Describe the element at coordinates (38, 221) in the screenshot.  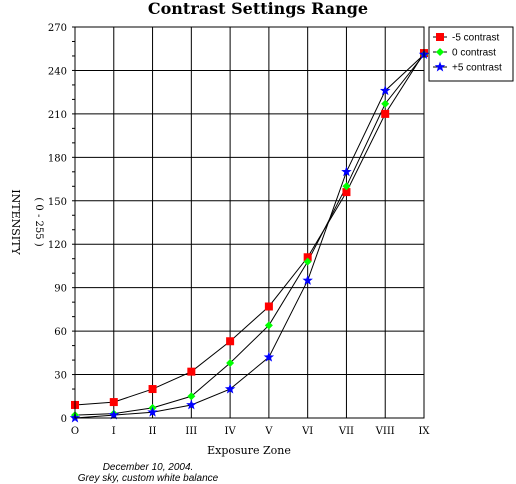
I see `y-axis-label-range: ( 0 - 255 )` at that location.